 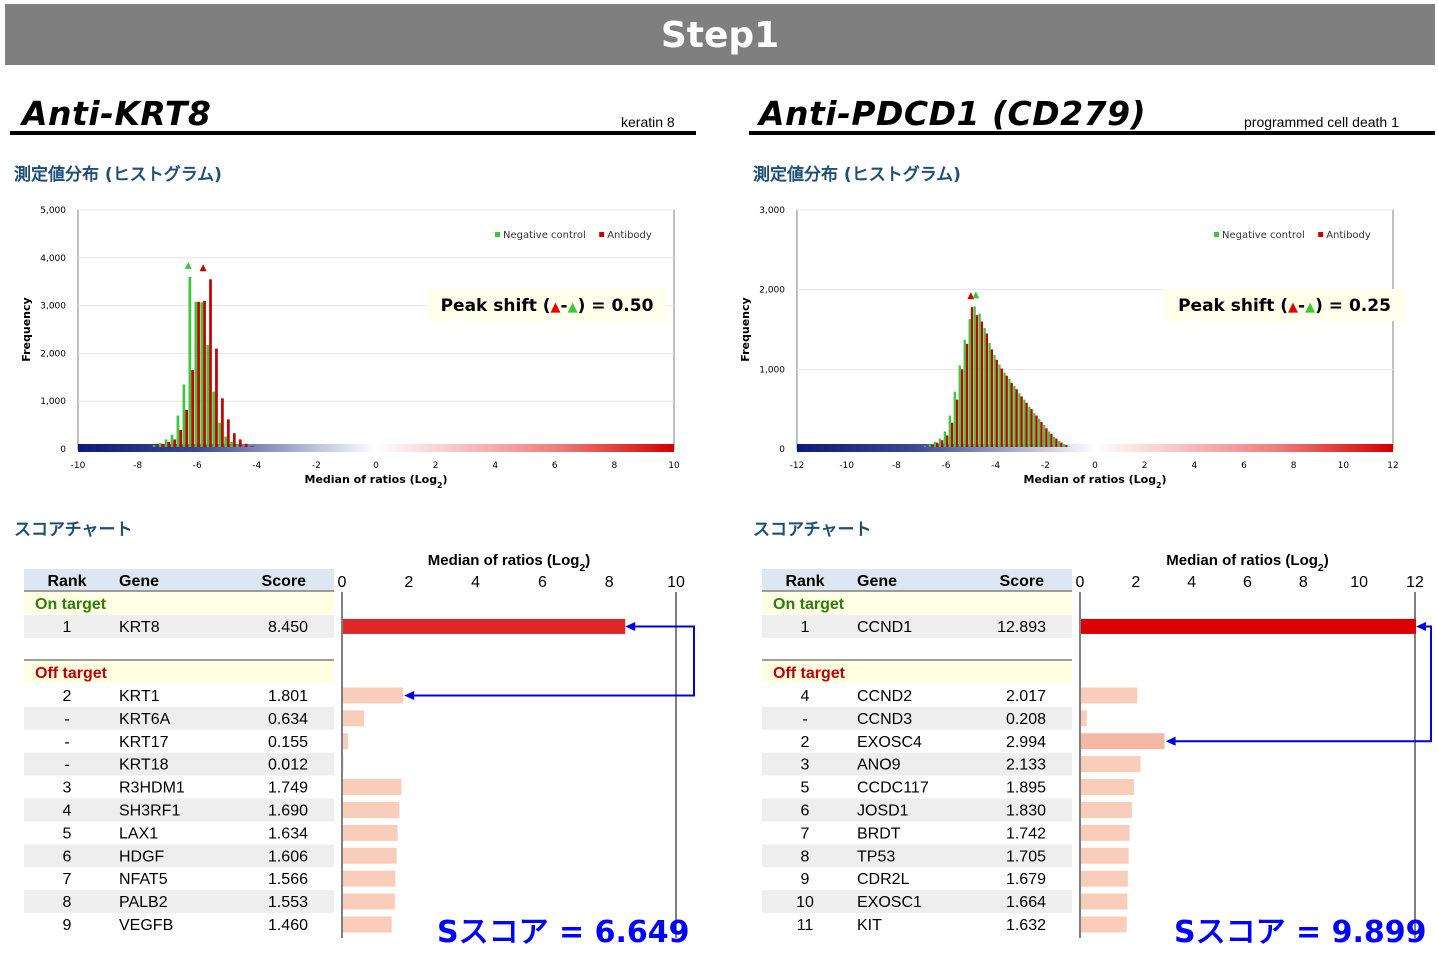 I want to click on cell-gene: KRT8, so click(x=139, y=627).